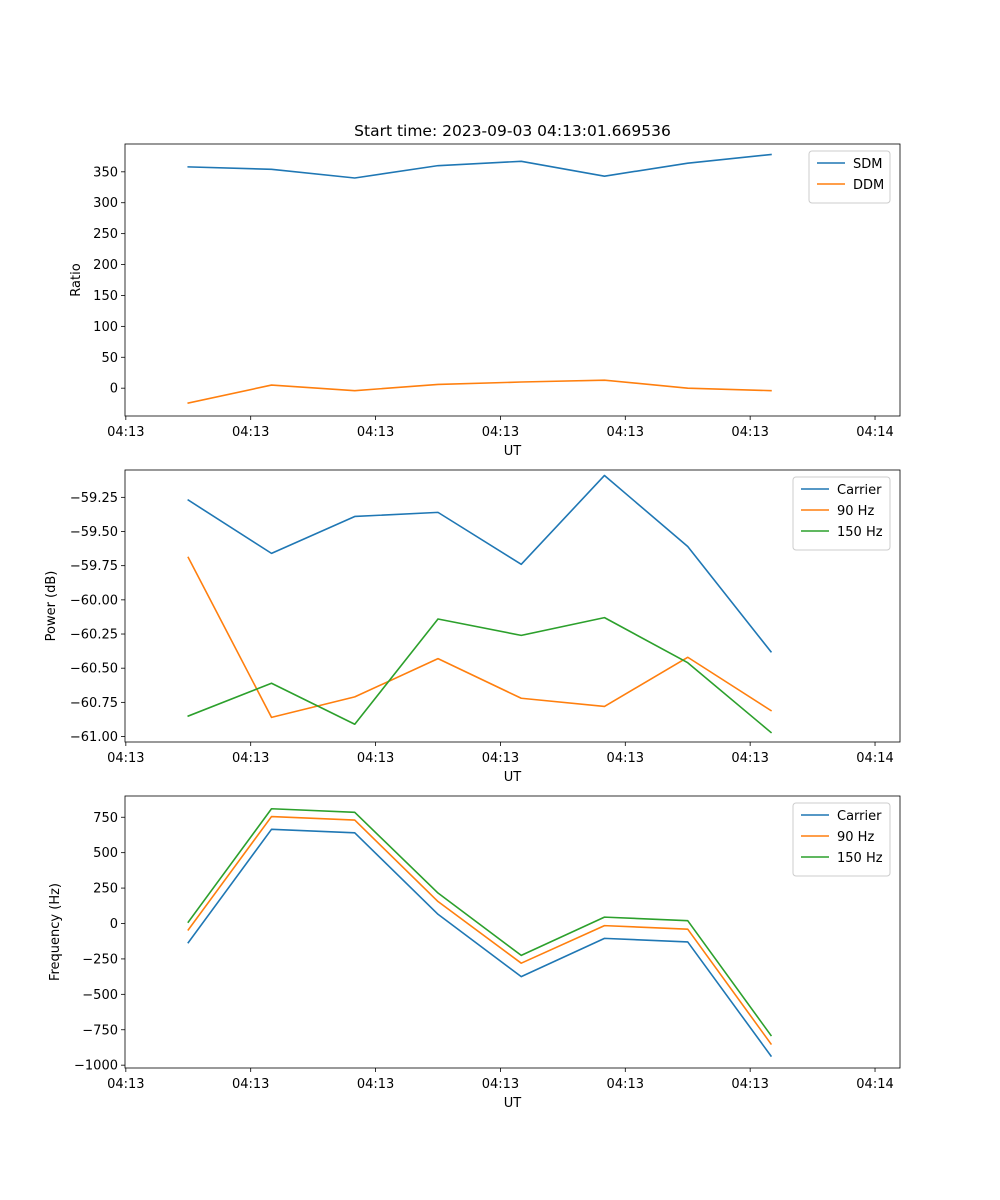 This screenshot has width=1000, height=1200. What do you see at coordinates (76, 279) in the screenshot?
I see `y-axis-label: Ratio` at bounding box center [76, 279].